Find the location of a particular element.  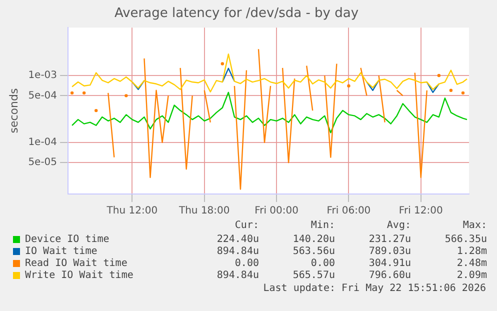

text: 565.57u is located at coordinates (313, 276).